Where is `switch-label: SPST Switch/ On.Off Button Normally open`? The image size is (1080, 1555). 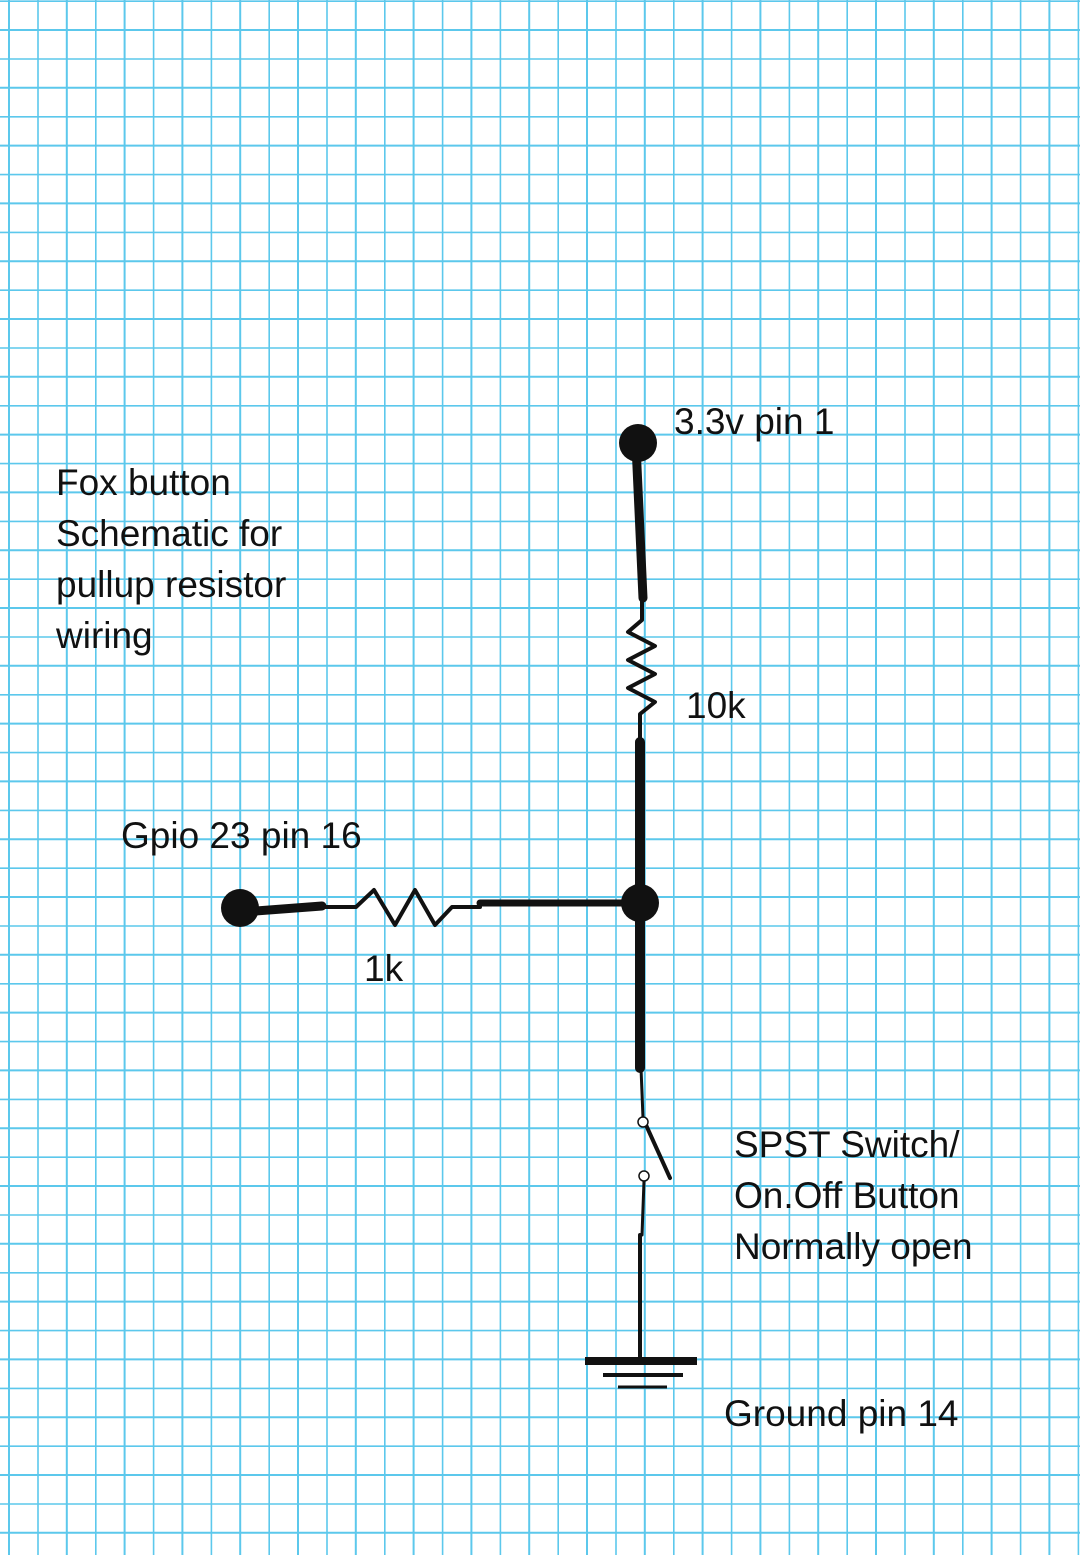
switch-label: SPST Switch/ On.Off Button Normally open is located at coordinates (853, 1195).